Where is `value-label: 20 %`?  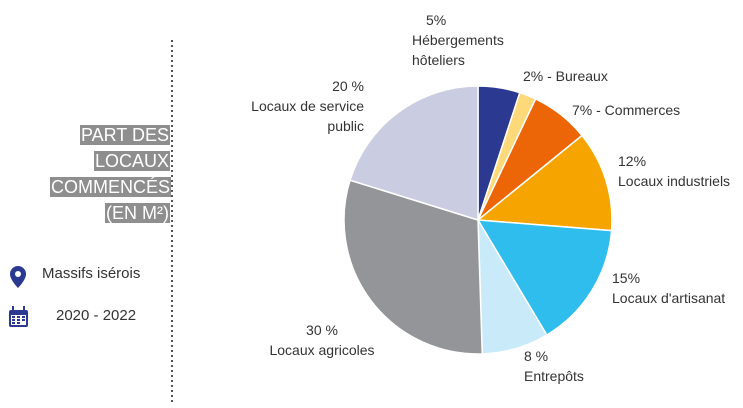
value-label: 20 % is located at coordinates (348, 86).